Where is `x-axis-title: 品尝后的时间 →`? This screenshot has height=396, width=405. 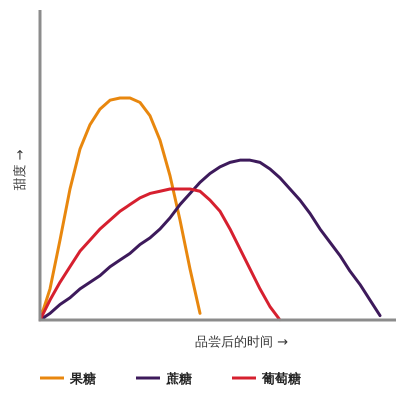 x-axis-title: 品尝后的时间 → is located at coordinates (241, 342).